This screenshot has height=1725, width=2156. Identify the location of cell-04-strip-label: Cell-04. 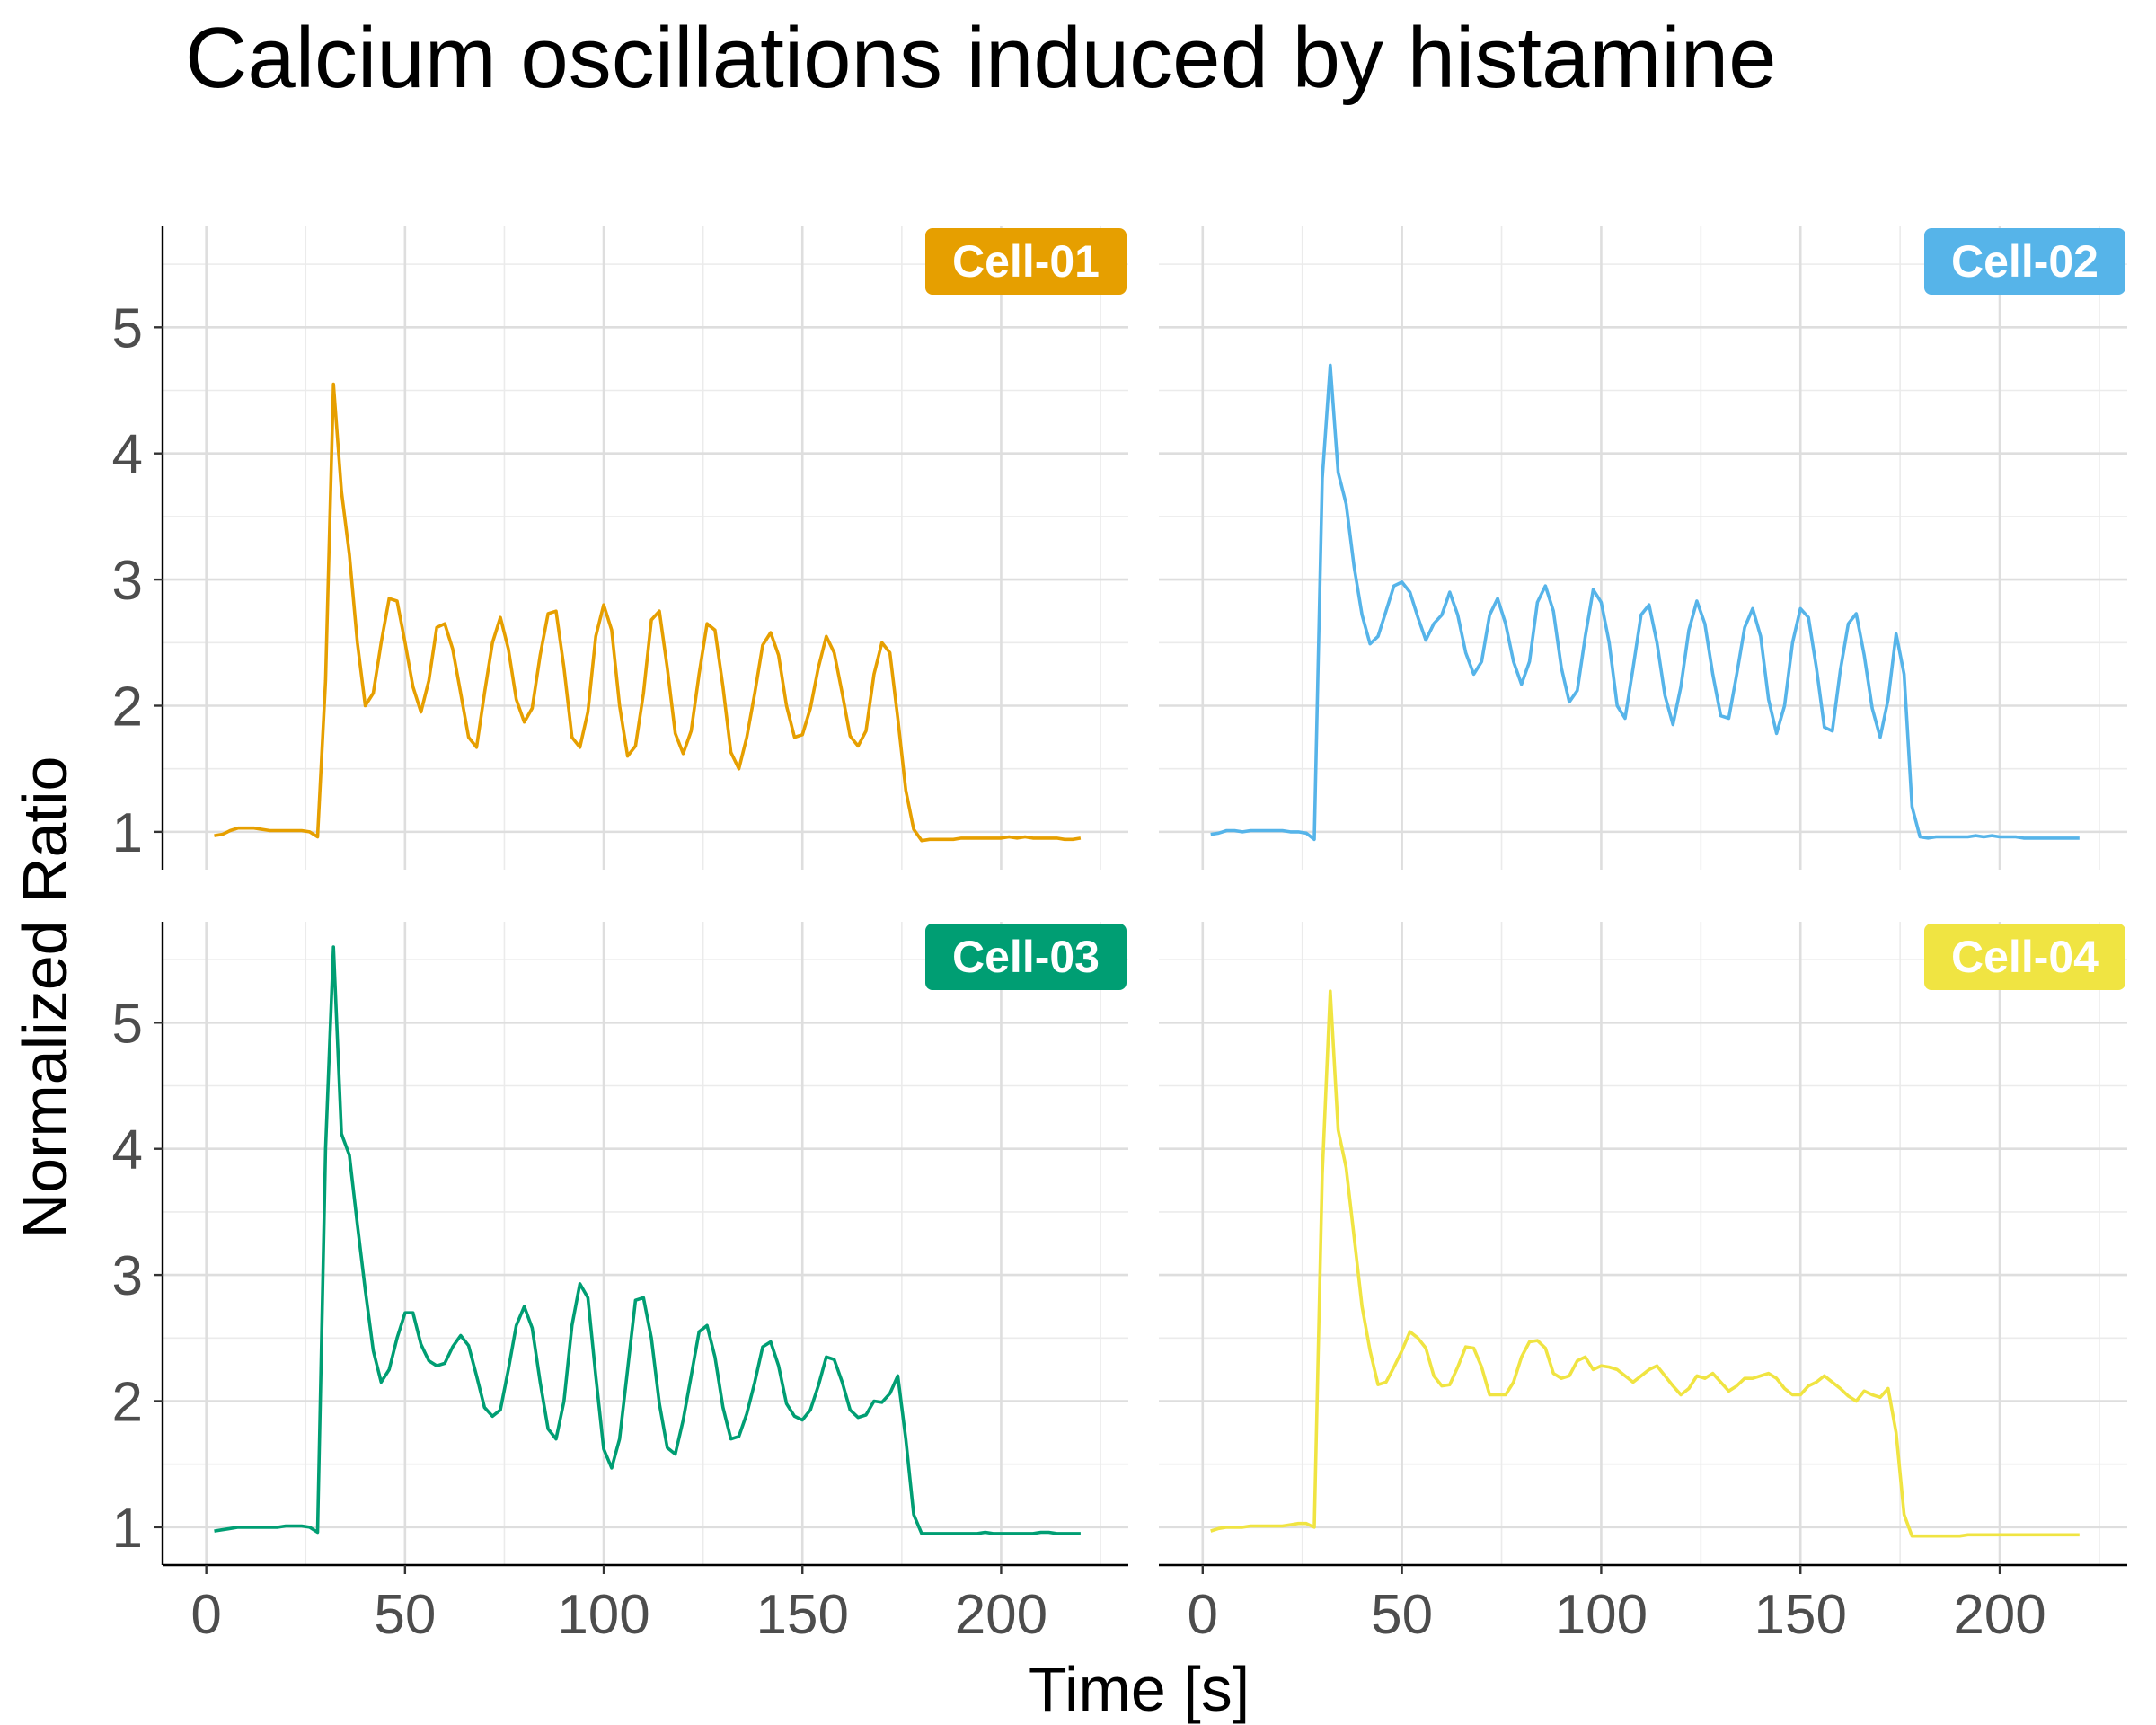
(2025, 957).